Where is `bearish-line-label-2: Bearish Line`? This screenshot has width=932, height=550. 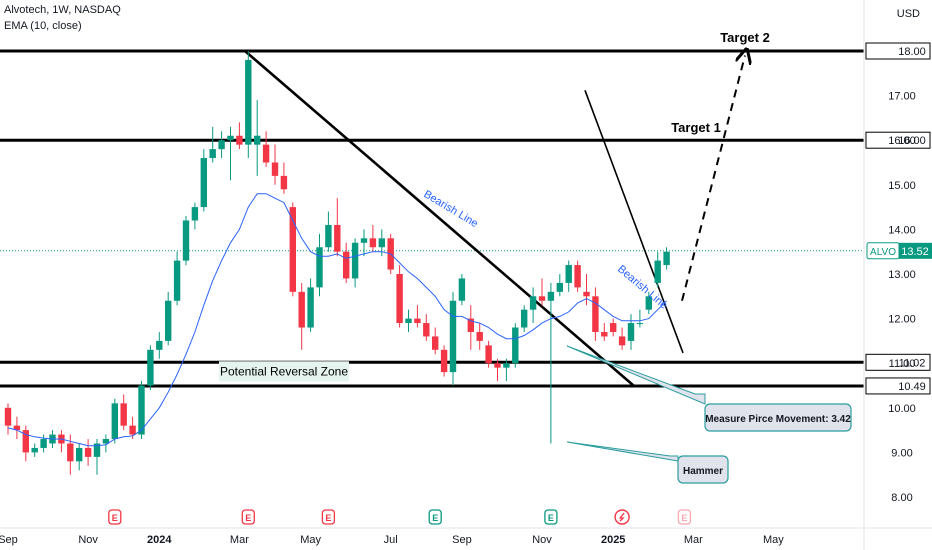
bearish-line-label-2: Bearish Line is located at coordinates (642, 287).